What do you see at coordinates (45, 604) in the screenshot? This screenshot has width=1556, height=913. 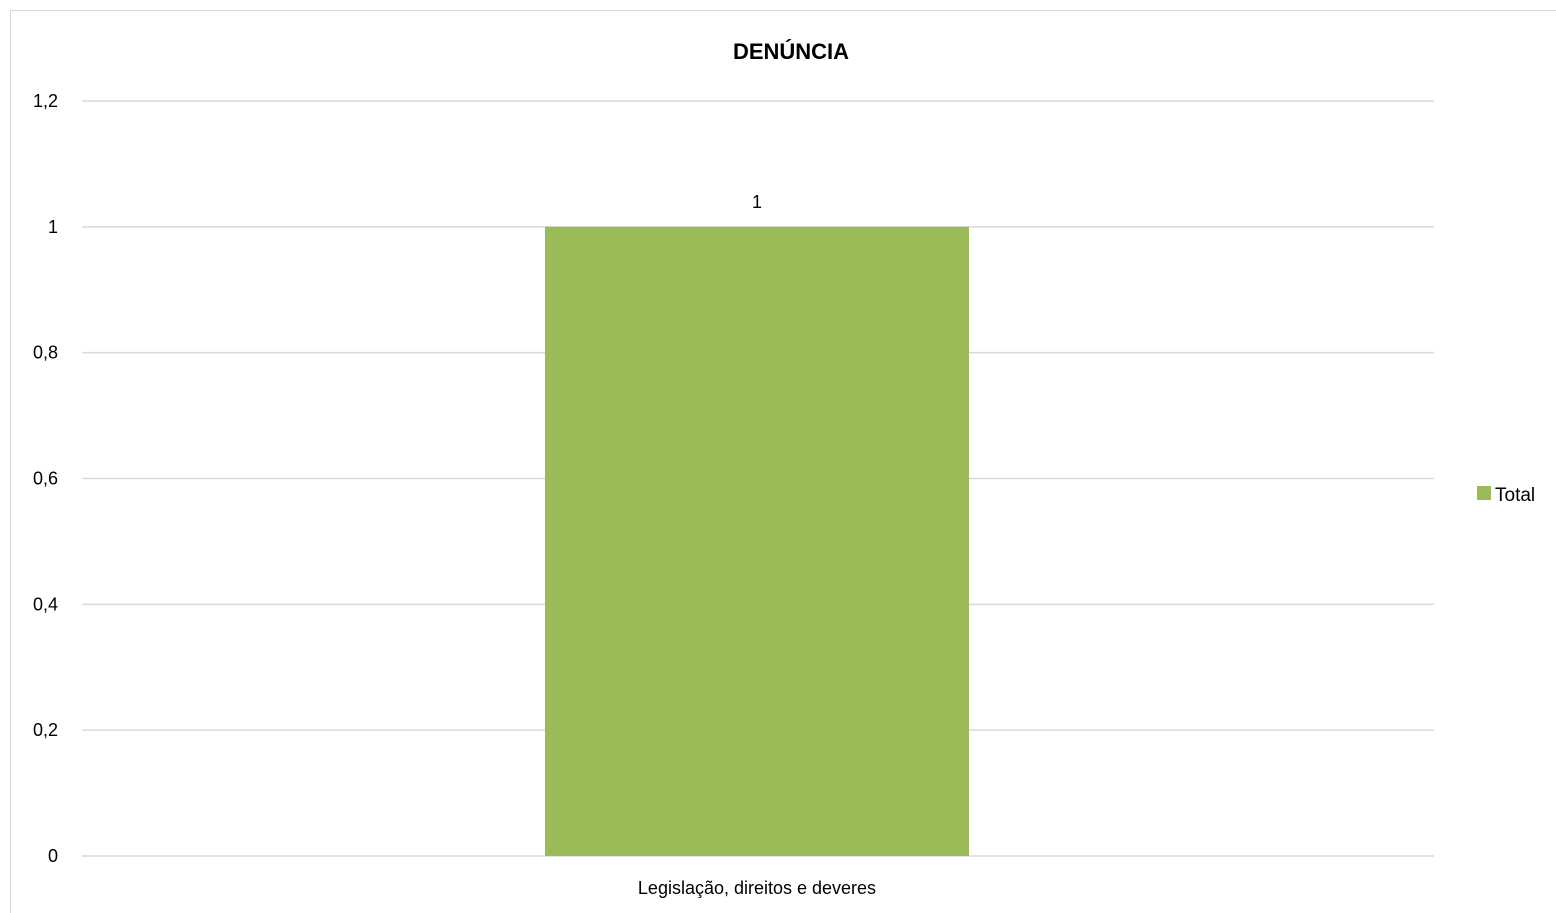 I see `y-tick-label: 0,4` at bounding box center [45, 604].